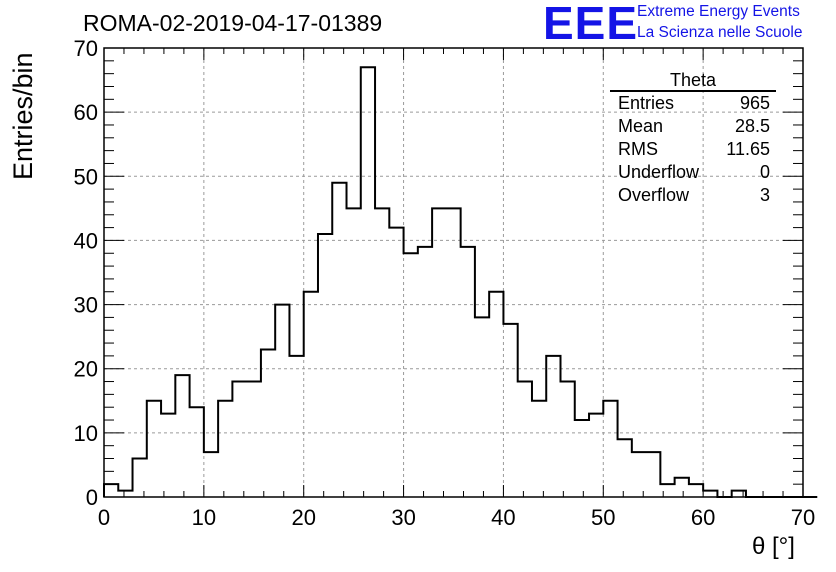 The image size is (836, 572). I want to click on stats-label: Overflow, so click(654, 195).